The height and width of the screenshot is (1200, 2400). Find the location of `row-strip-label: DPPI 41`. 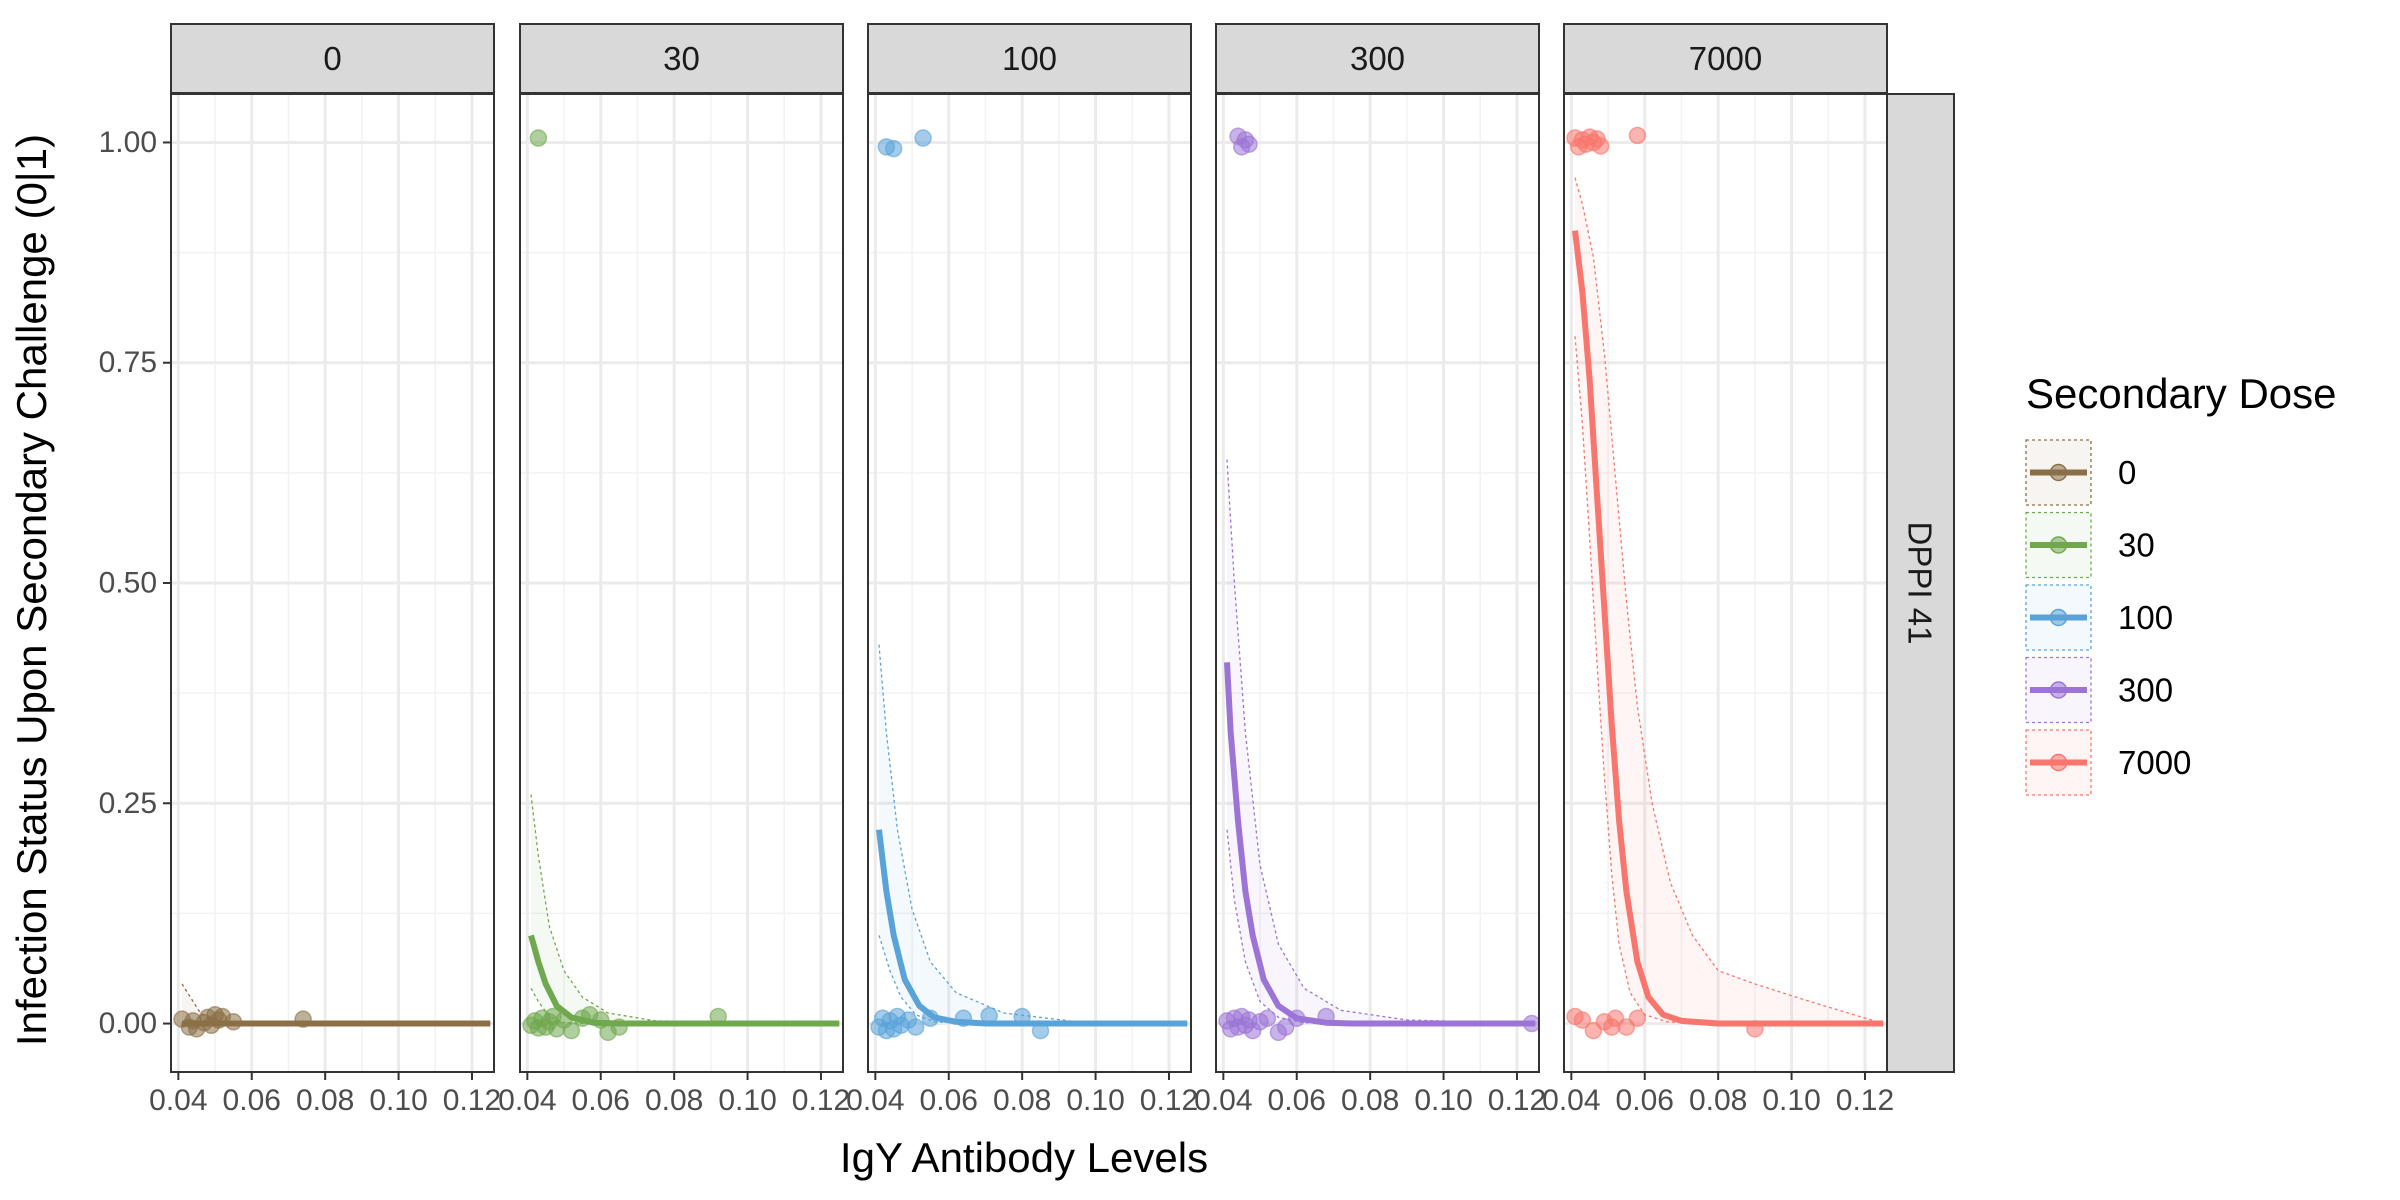

row-strip-label: DPPI 41 is located at coordinates (1920, 583).